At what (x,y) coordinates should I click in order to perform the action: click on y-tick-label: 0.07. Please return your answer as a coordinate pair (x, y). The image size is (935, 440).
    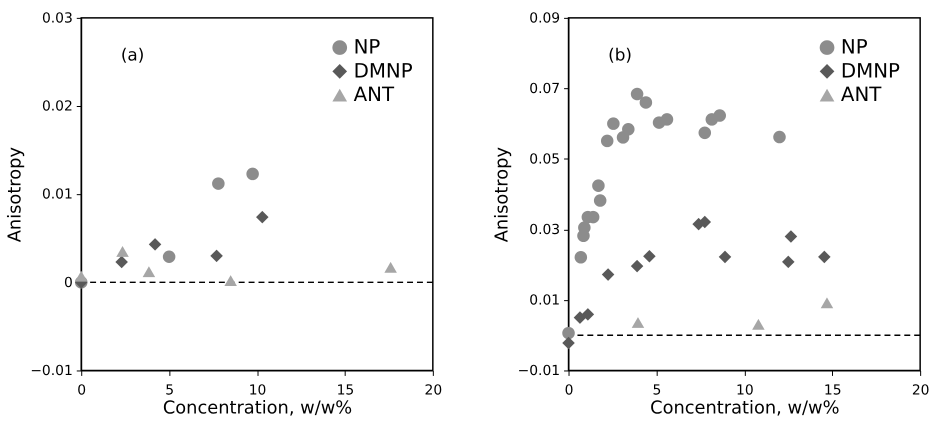
    Looking at the image, I should click on (544, 88).